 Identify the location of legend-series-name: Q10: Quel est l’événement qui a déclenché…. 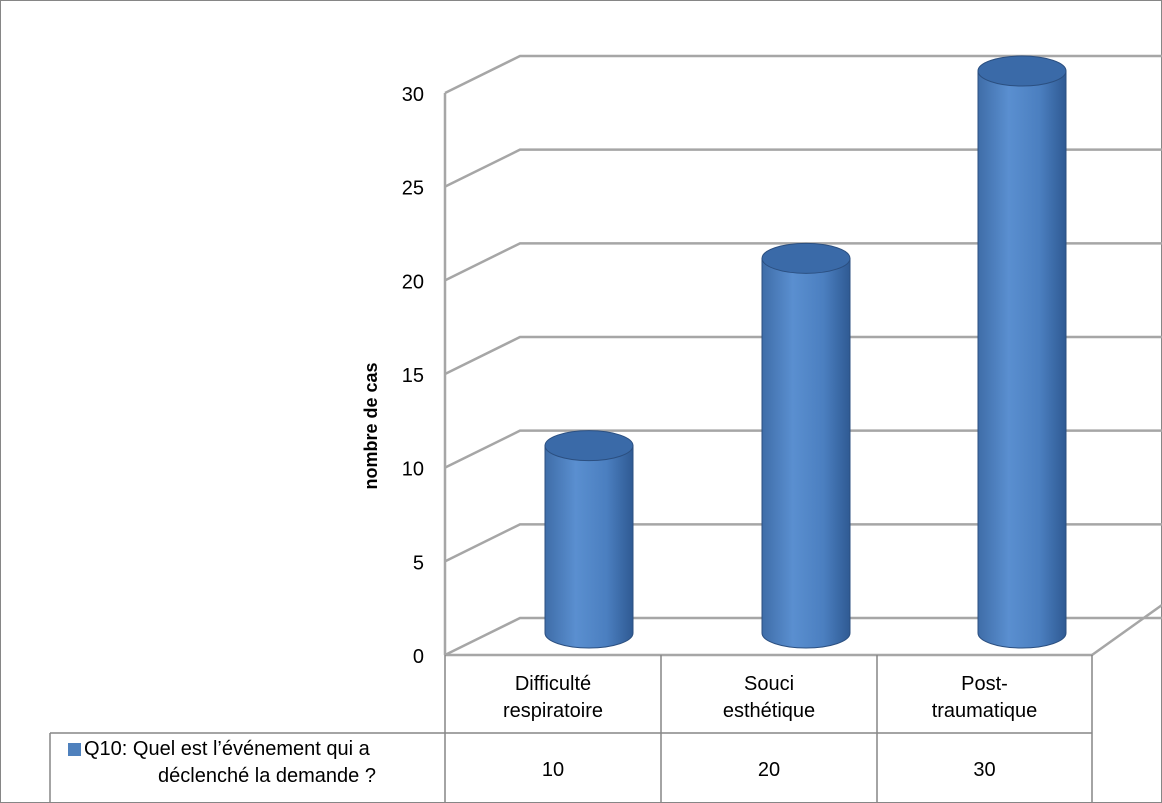
(230, 762).